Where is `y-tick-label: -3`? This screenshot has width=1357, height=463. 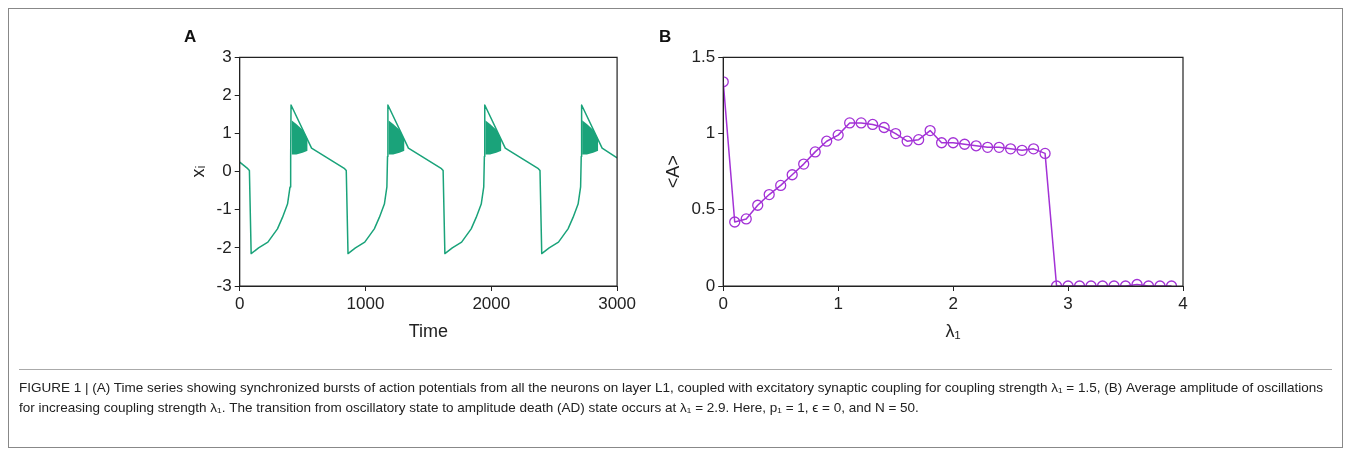 y-tick-label: -3 is located at coordinates (224, 285).